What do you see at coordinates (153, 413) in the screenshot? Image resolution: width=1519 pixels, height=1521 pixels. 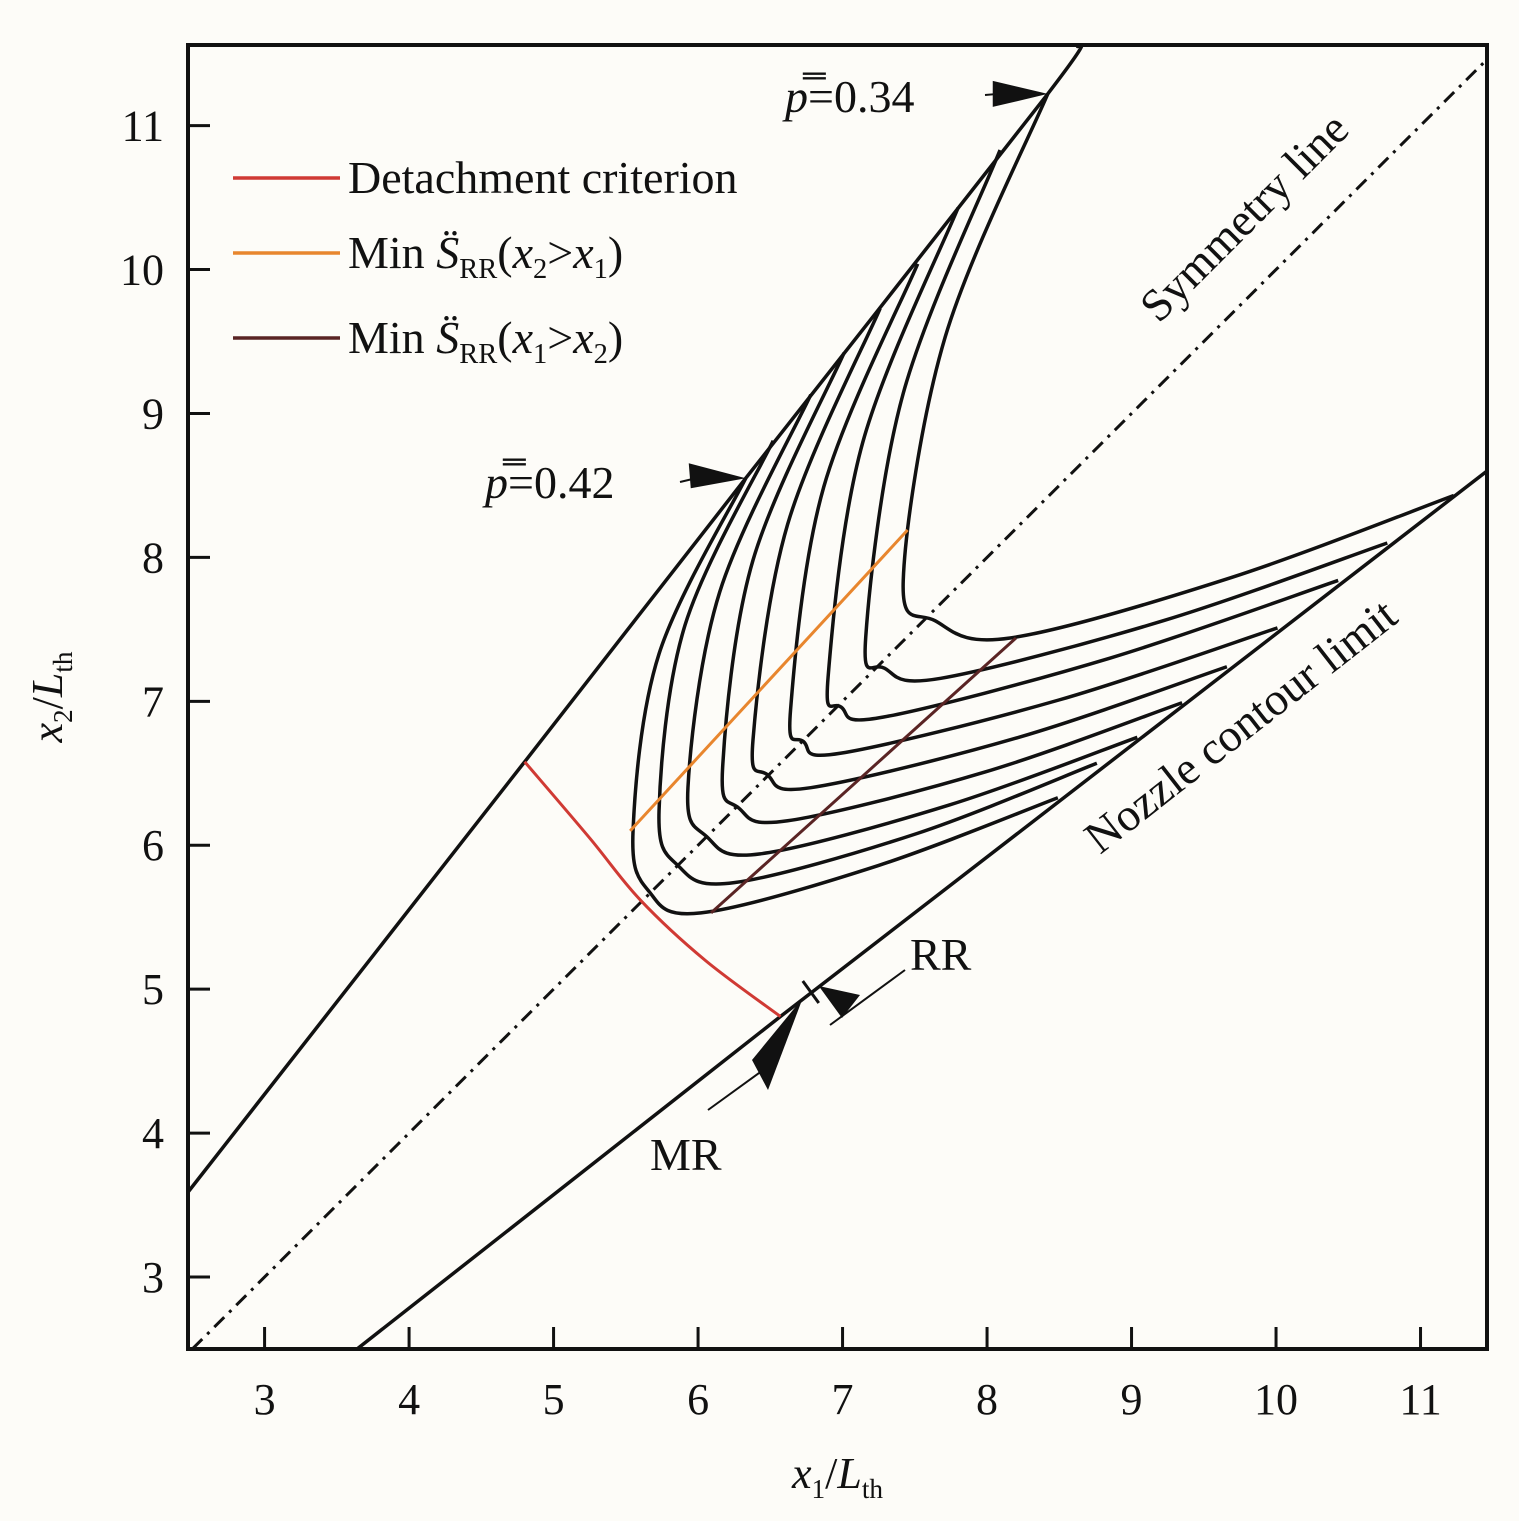 I see `y-tick-label: 9` at bounding box center [153, 413].